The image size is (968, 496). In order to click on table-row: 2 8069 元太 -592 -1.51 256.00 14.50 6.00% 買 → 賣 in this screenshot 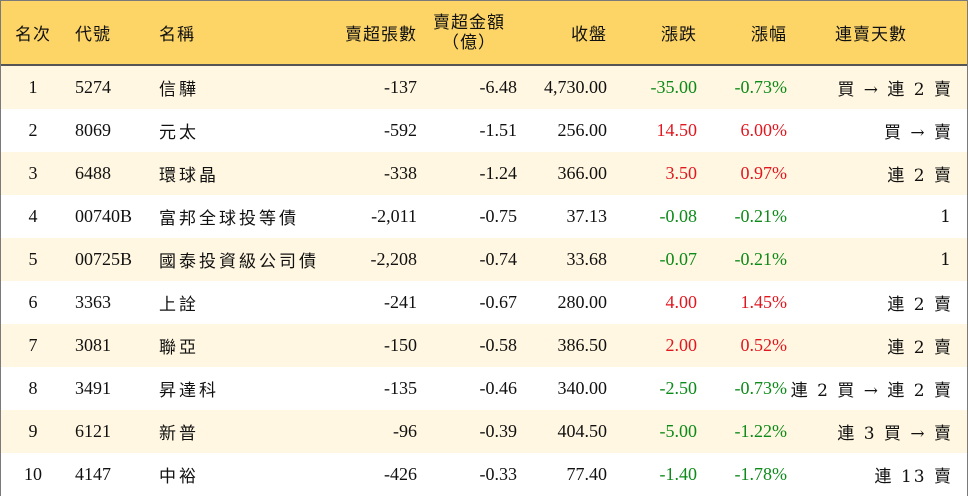, I will do `click(484, 130)`.